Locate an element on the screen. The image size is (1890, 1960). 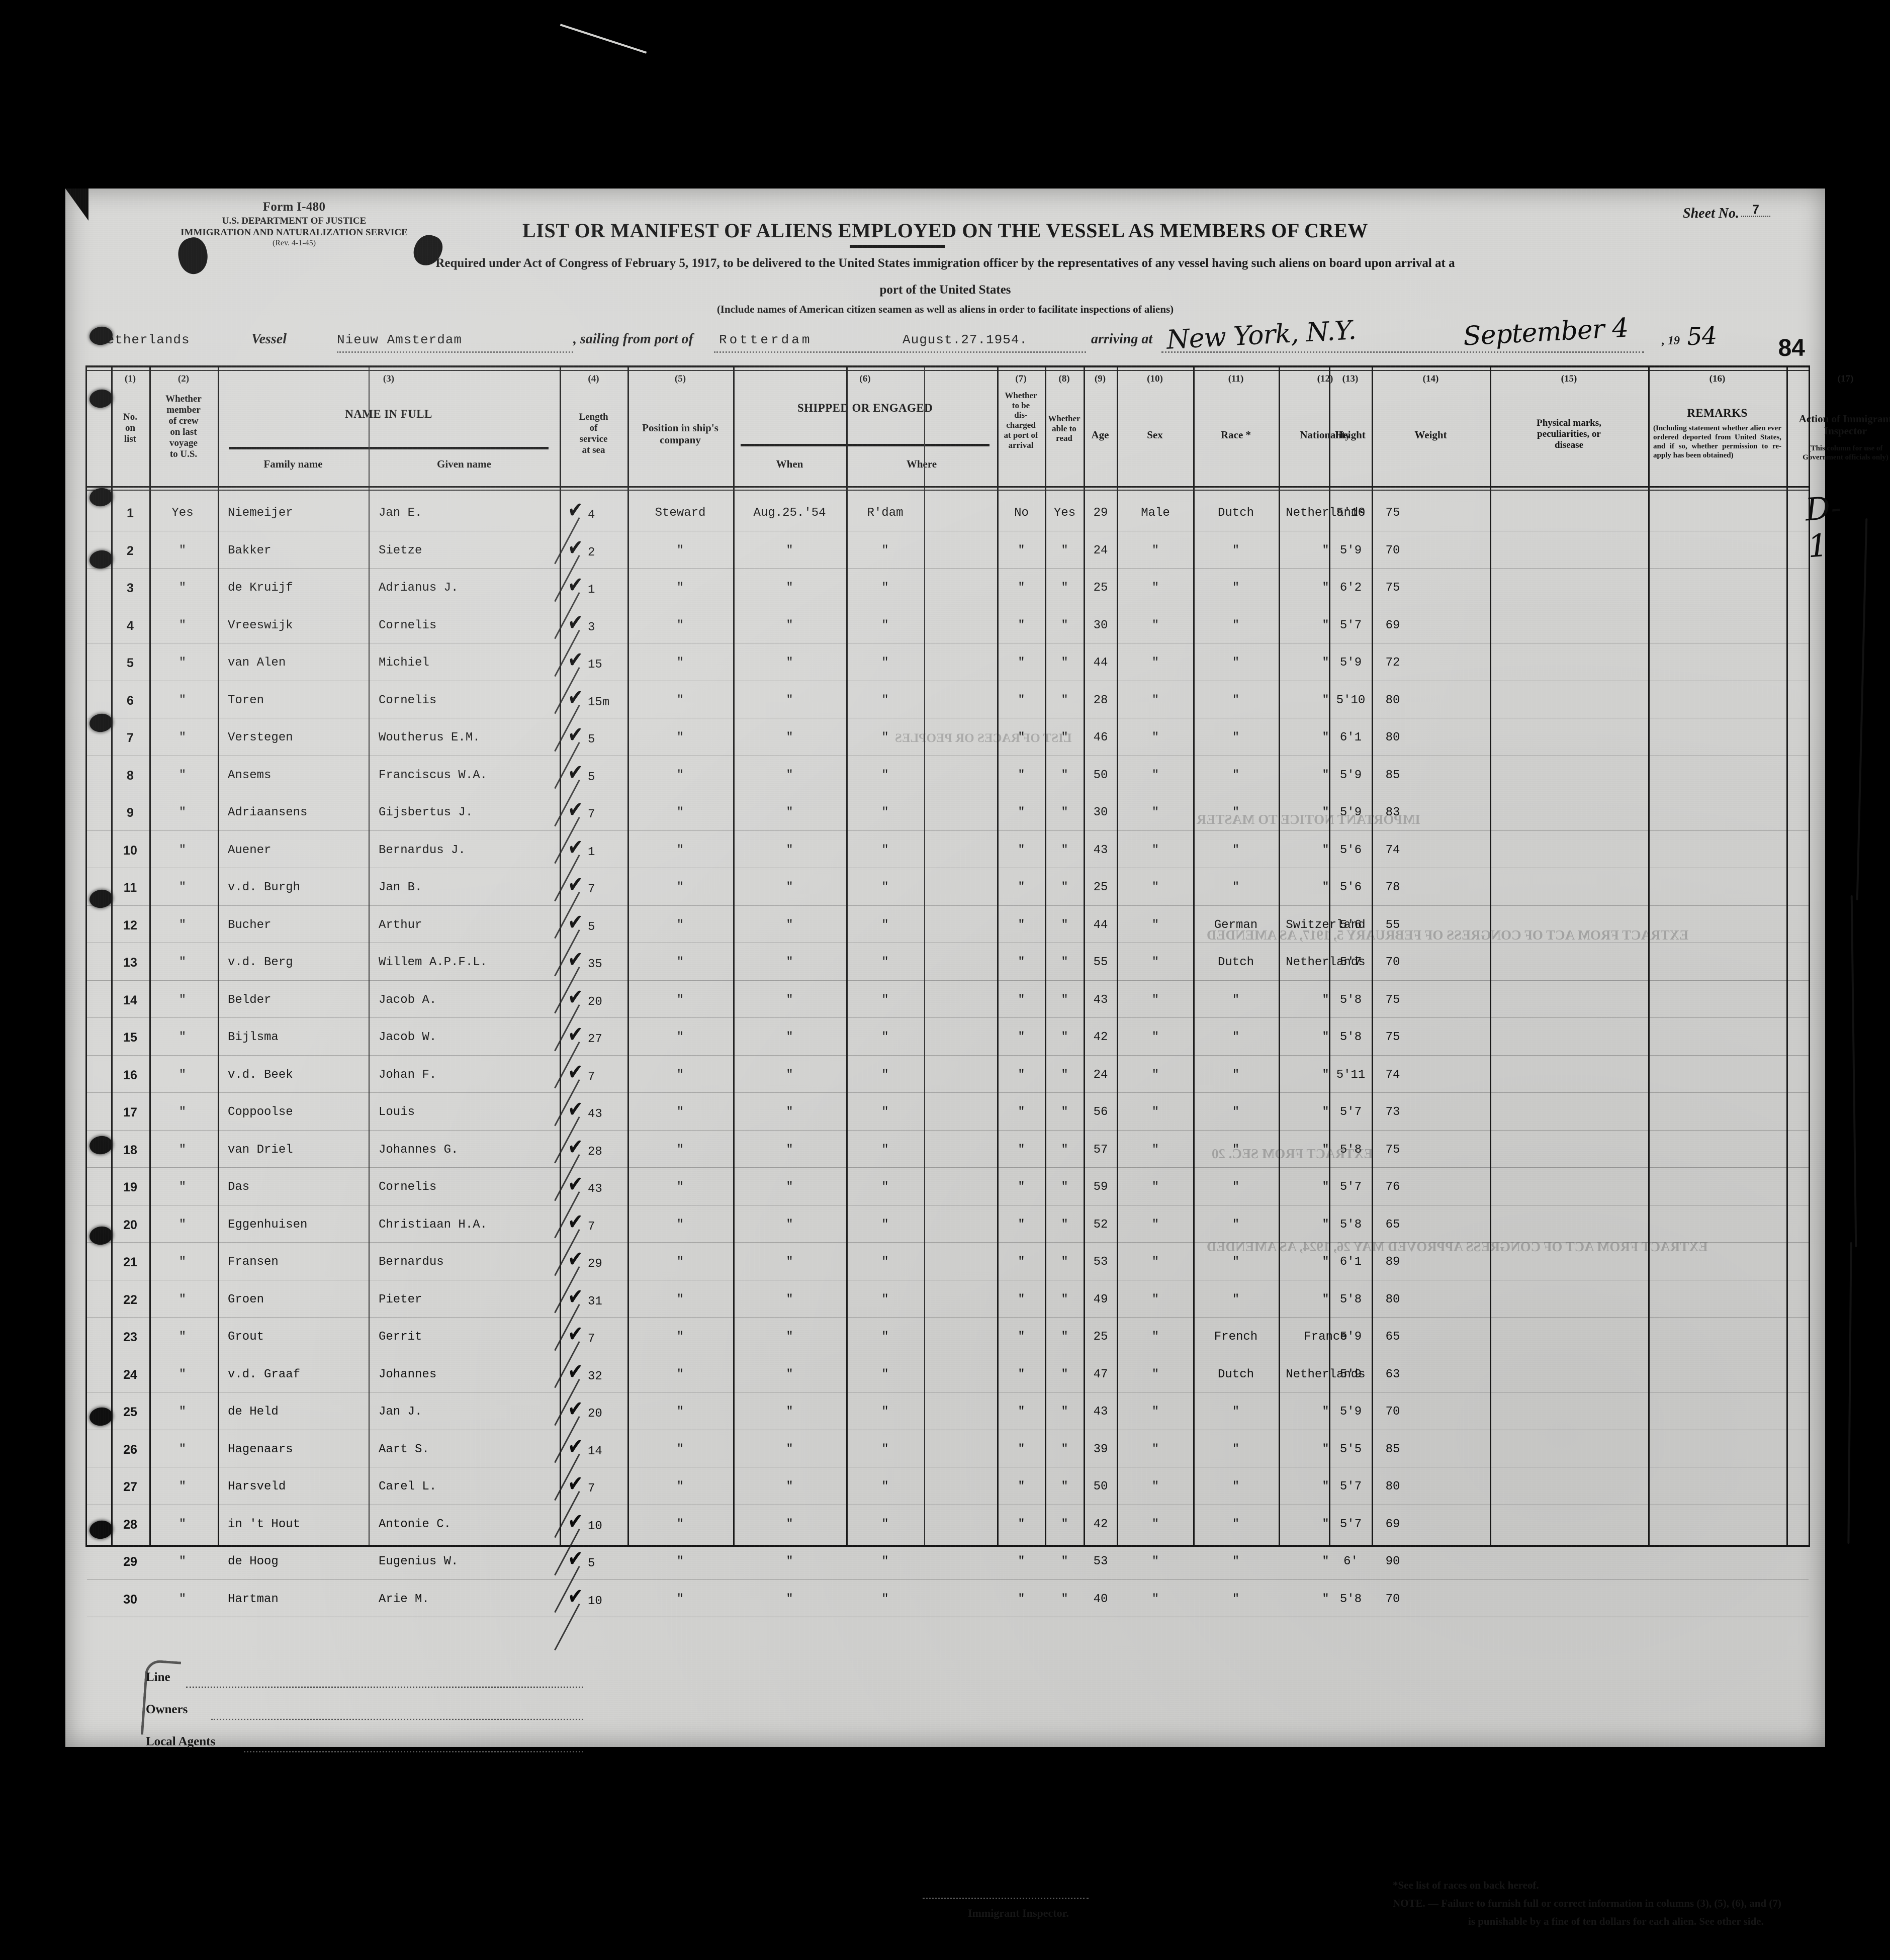
cell-no: 26 is located at coordinates (130, 1449).